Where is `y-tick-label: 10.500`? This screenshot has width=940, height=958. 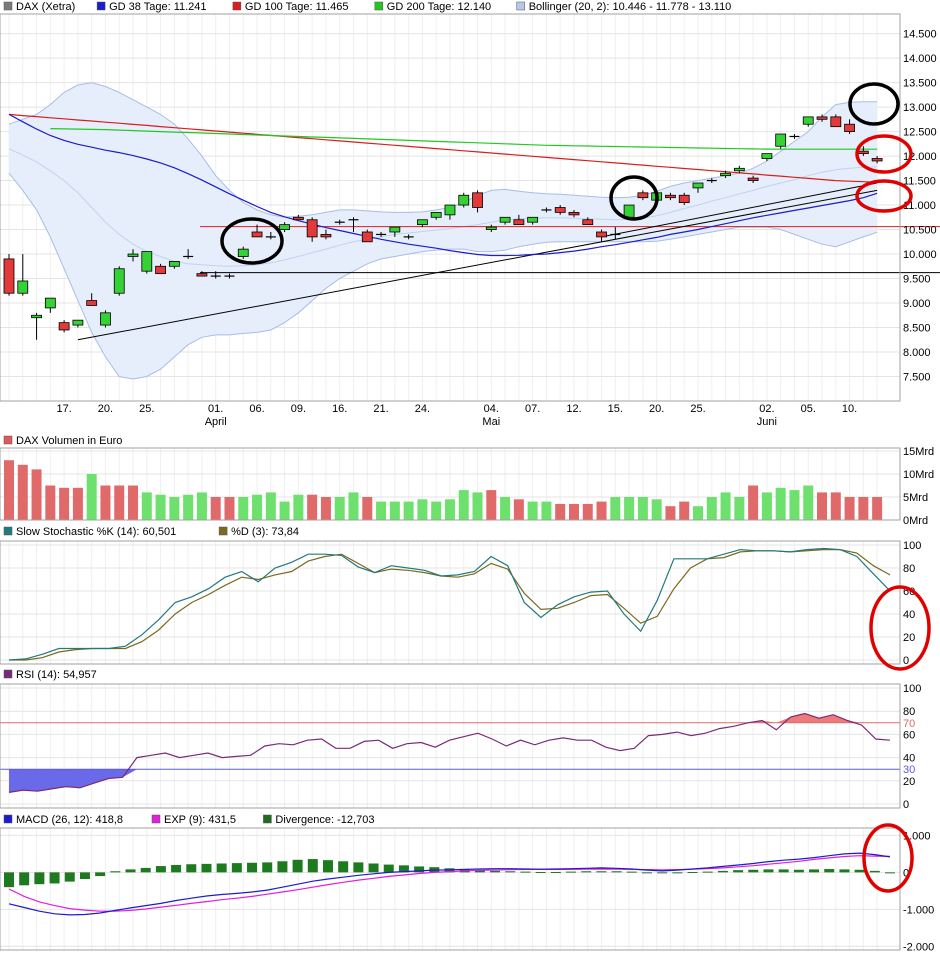
y-tick-label: 10.500 is located at coordinates (920, 231).